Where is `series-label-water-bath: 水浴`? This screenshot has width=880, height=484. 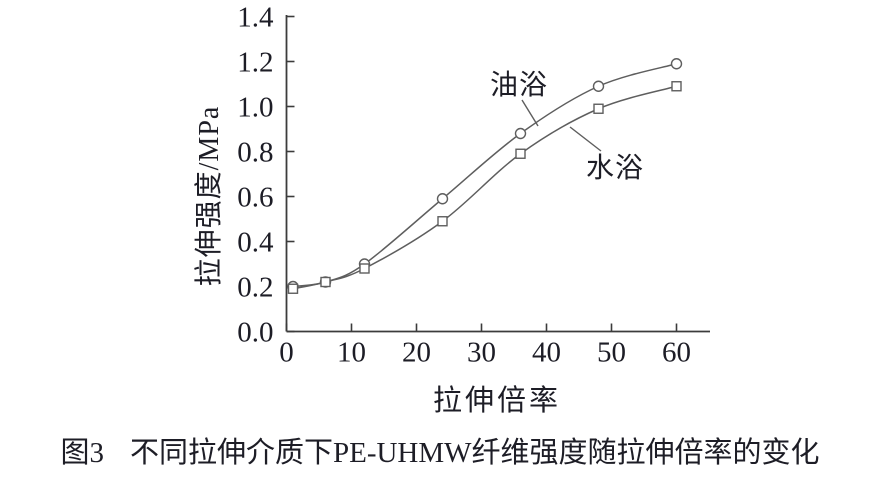 series-label-water-bath: 水浴 is located at coordinates (615, 168).